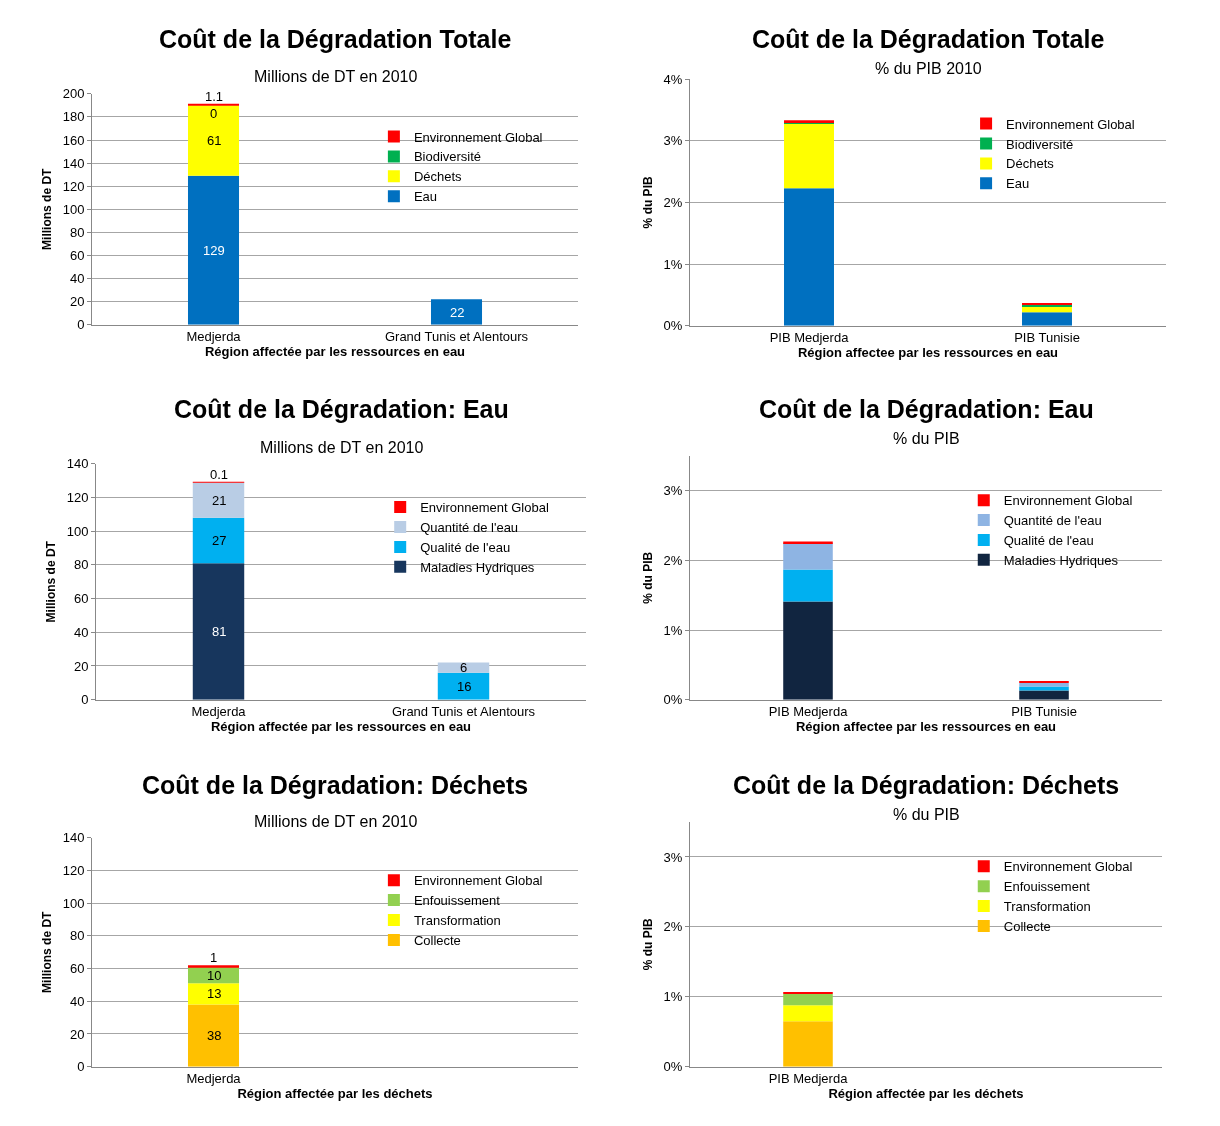  I want to click on legend-label: Déchets, so click(438, 177).